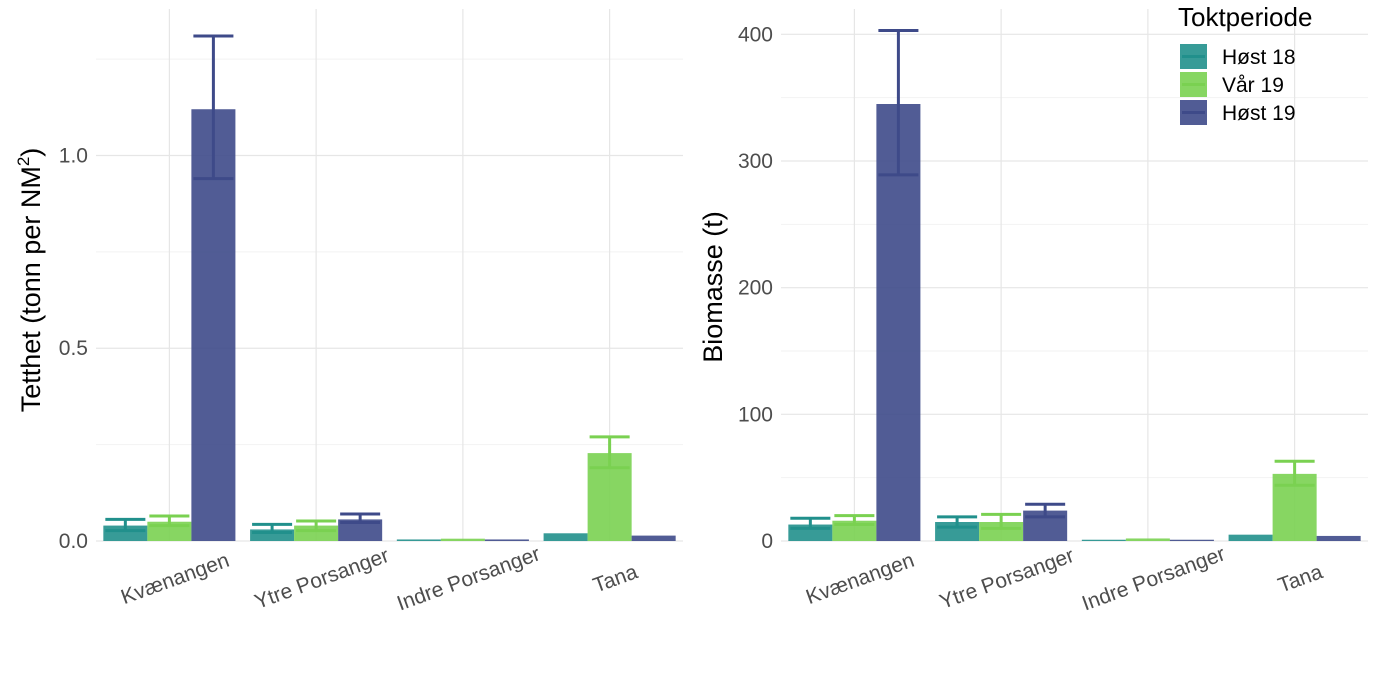  I want to click on legend-label: Høst 18, so click(1259, 57).